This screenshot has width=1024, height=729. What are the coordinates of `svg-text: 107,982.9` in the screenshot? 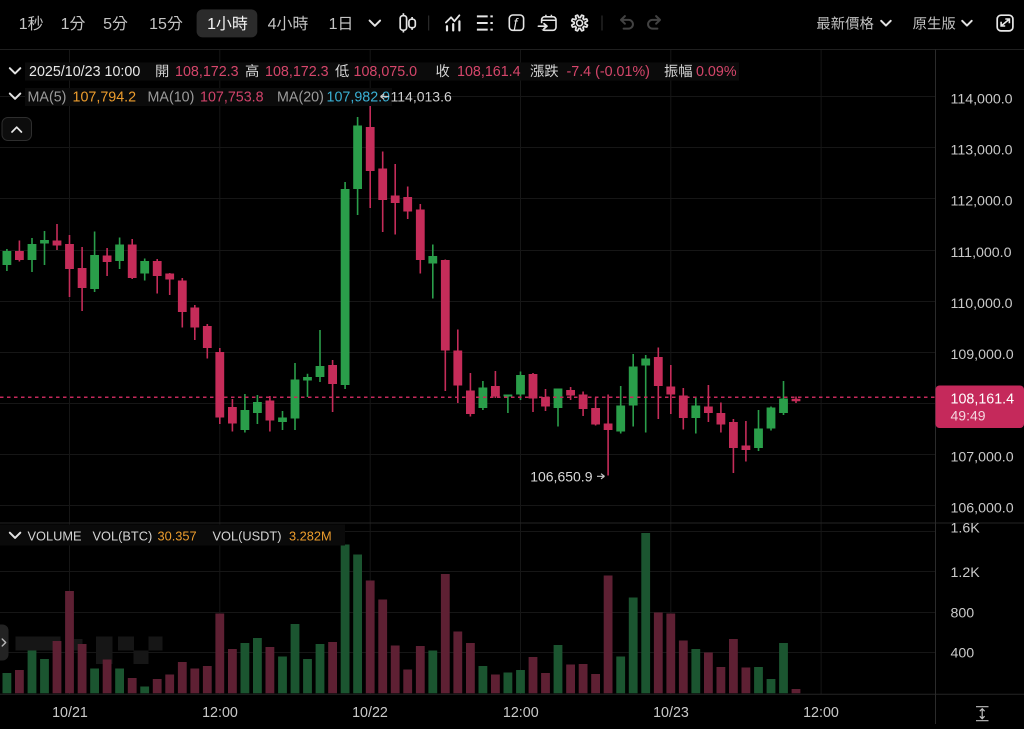 It's located at (359, 98).